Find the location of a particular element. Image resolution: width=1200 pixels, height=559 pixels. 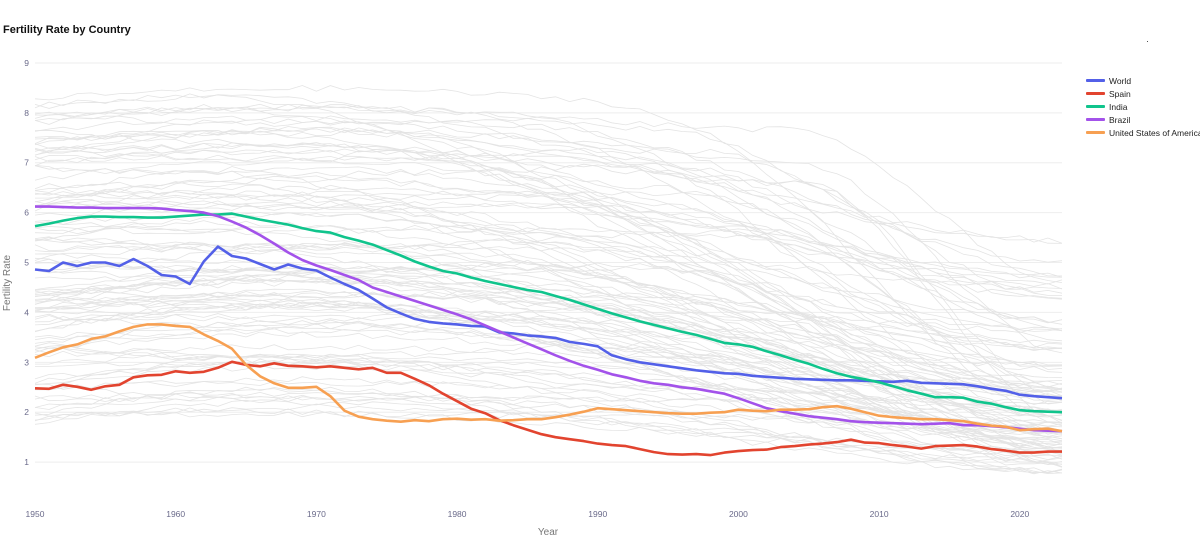

legend-item: Brazil is located at coordinates (1143, 119).